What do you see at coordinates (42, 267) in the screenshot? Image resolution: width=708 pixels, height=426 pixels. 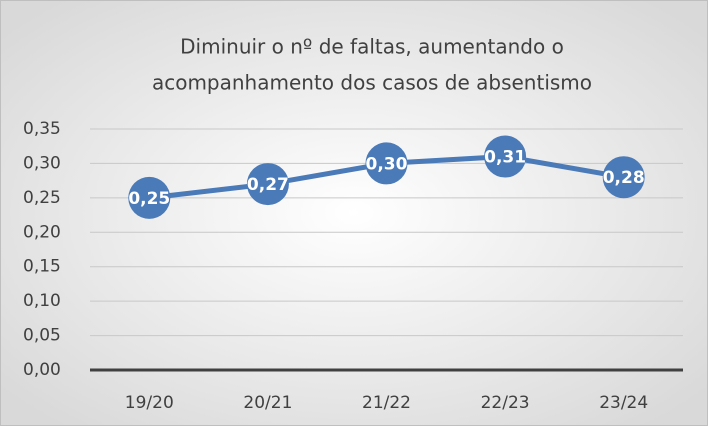 I see `y-tick-label: 0,15` at bounding box center [42, 267].